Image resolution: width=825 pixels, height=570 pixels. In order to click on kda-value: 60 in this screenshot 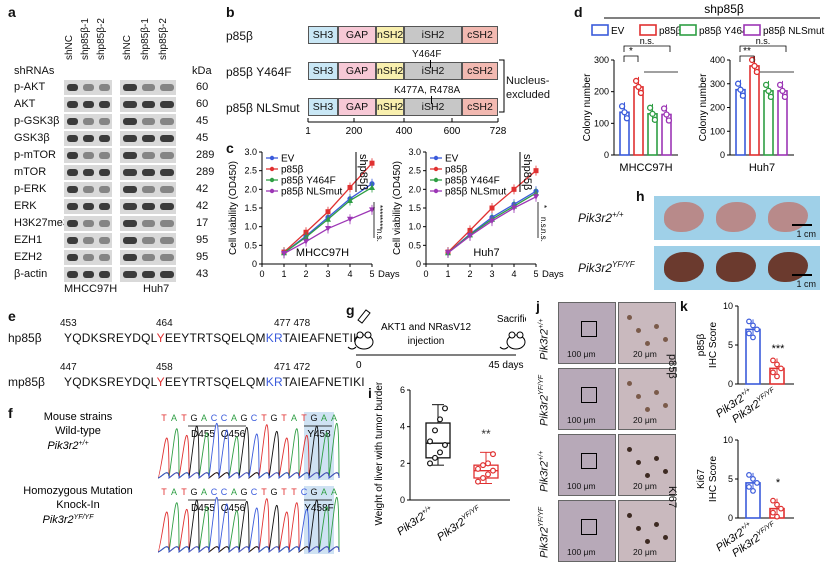, I will do `click(202, 87)`.